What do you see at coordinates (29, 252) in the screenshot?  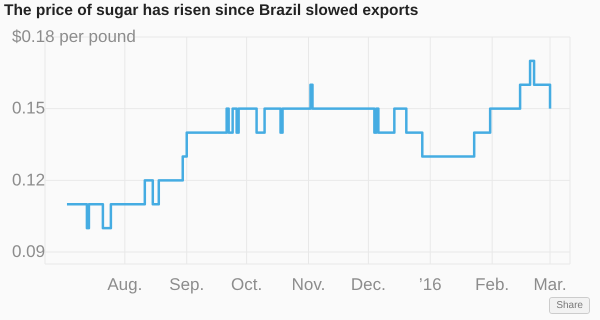 I see `y-tick-label: 0.09` at bounding box center [29, 252].